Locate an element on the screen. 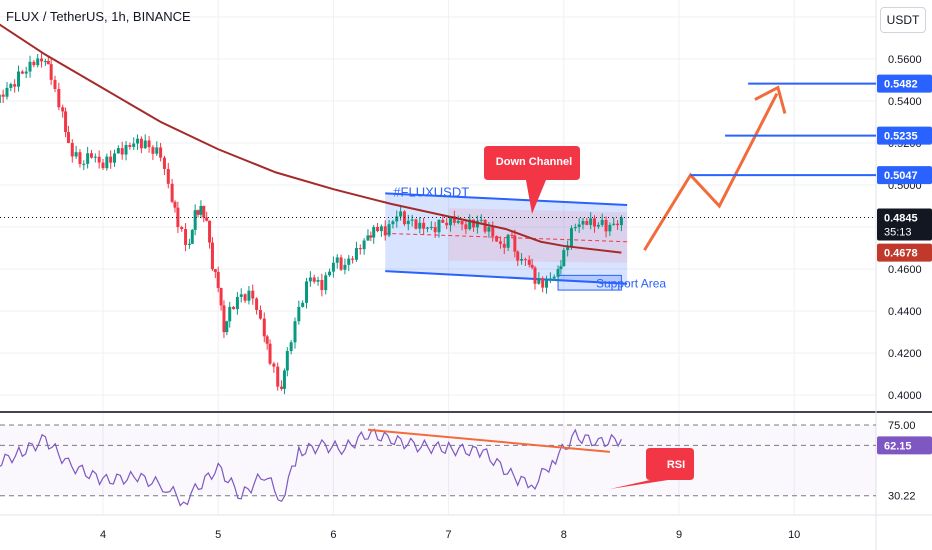 The height and width of the screenshot is (550, 932). time-tick-label: 8 is located at coordinates (564, 535).